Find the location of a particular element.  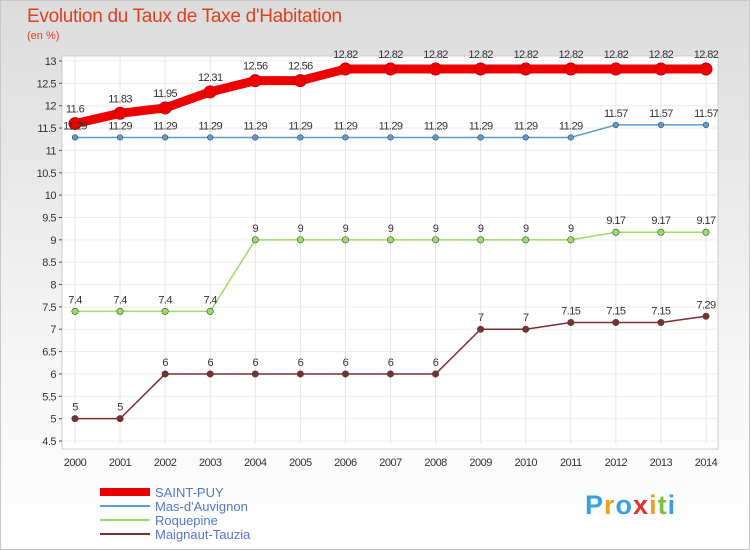

x-tick-label: 2009 is located at coordinates (480, 463).